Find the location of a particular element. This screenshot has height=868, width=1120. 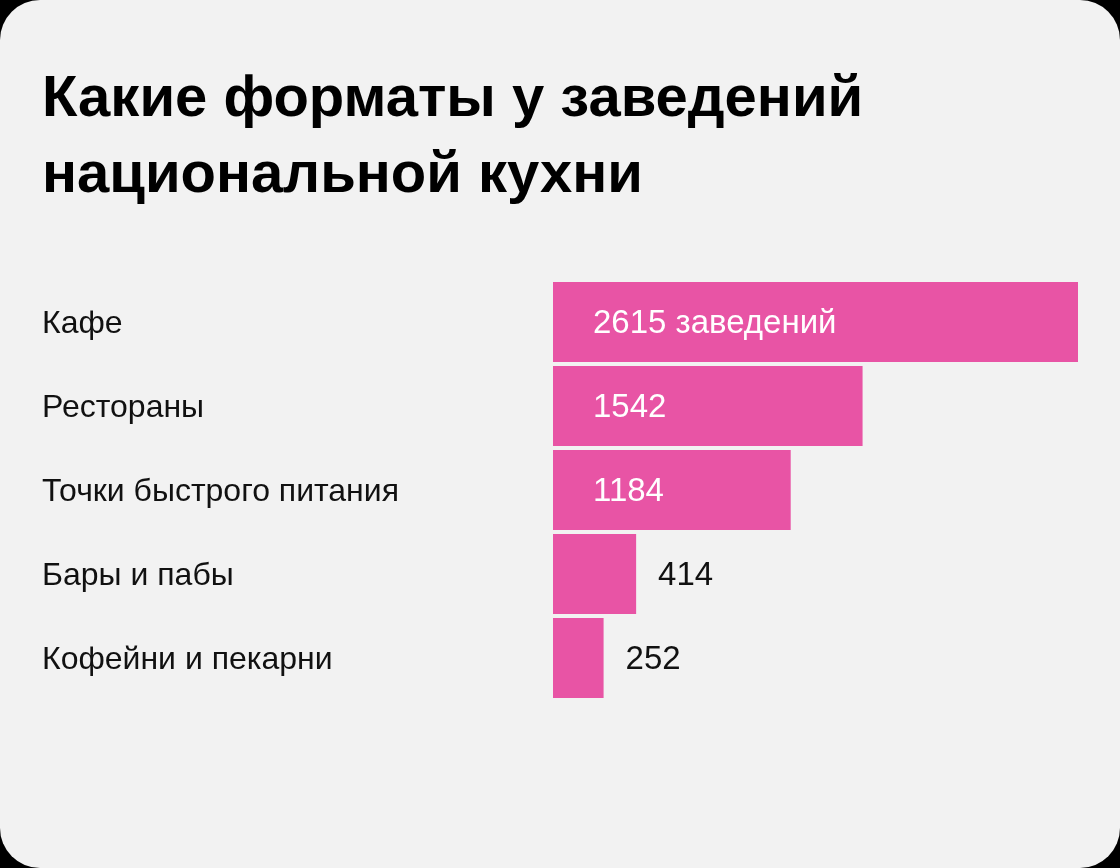

data-label: 1542 is located at coordinates (630, 405).